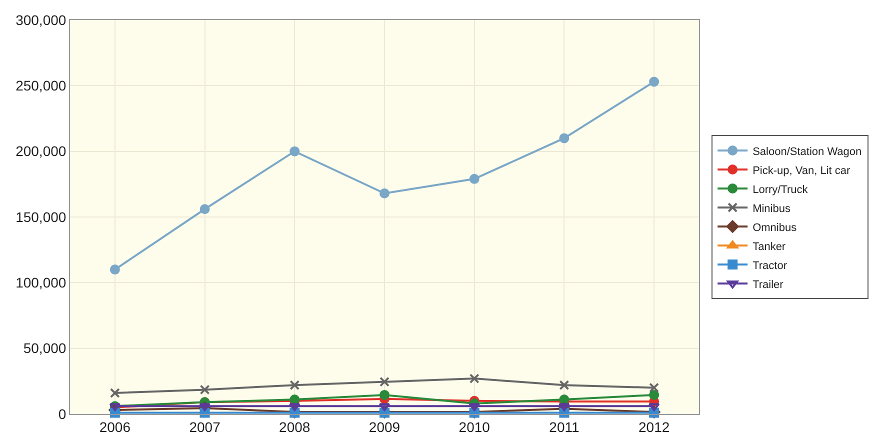 The height and width of the screenshot is (444, 879). What do you see at coordinates (807, 152) in the screenshot?
I see `legend-label: Saloon/Station Wagon` at bounding box center [807, 152].